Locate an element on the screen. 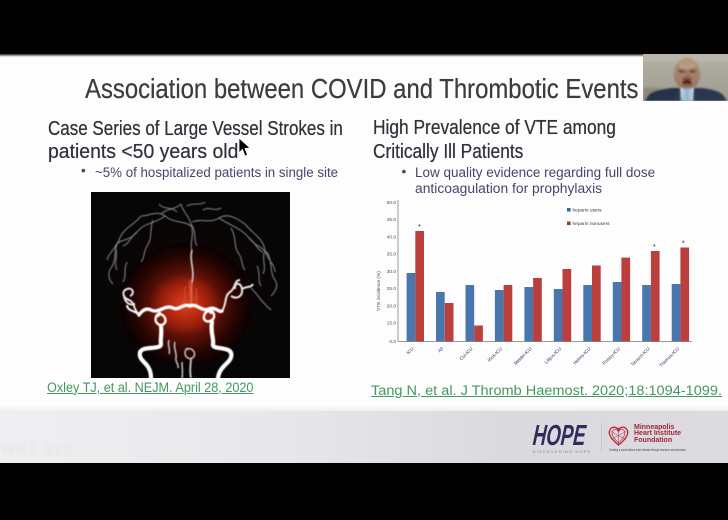 The height and width of the screenshot is (520, 728). svg-text: 20.0 is located at coordinates (392, 307).